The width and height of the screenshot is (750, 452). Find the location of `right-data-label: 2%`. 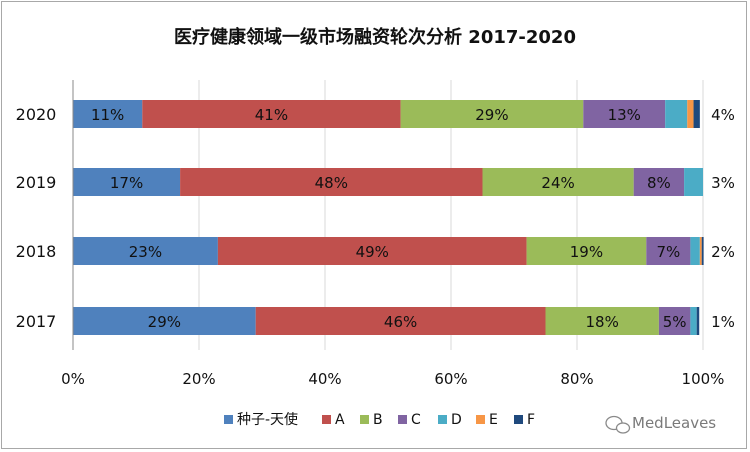

right-data-label: 2% is located at coordinates (723, 252).